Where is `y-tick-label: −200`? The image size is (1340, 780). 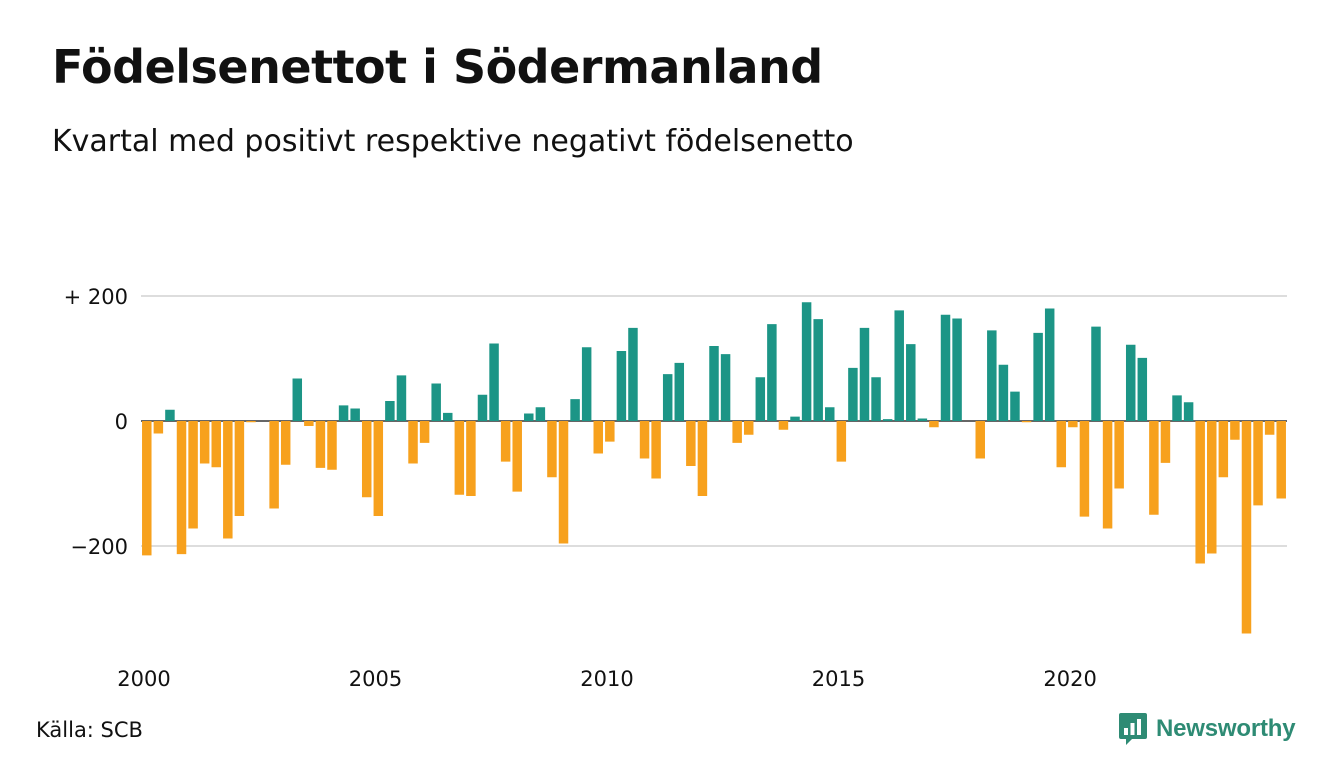 y-tick-label: −200 is located at coordinates (99, 547).